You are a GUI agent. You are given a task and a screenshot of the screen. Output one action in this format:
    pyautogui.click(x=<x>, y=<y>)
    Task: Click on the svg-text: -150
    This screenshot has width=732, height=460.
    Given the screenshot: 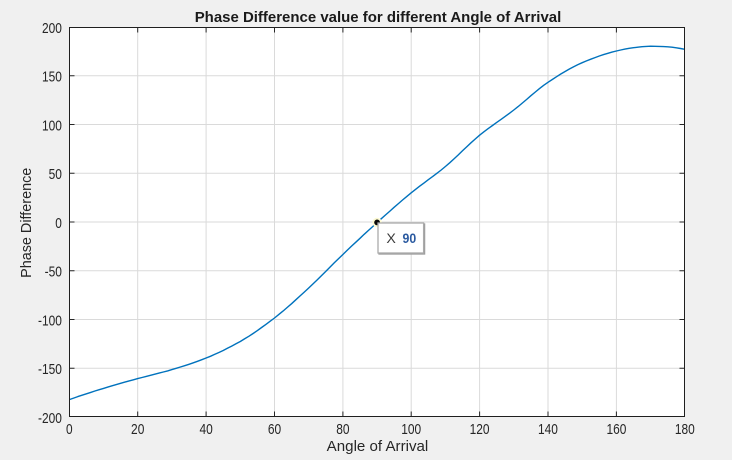 What is the action you would take?
    pyautogui.click(x=50, y=369)
    